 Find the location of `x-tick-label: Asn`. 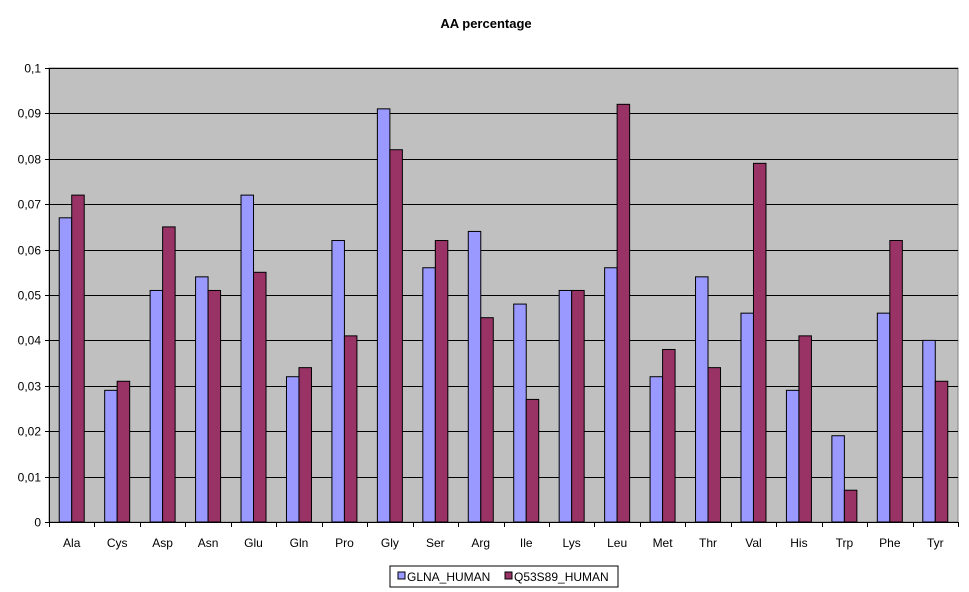

x-tick-label: Asn is located at coordinates (208, 543).